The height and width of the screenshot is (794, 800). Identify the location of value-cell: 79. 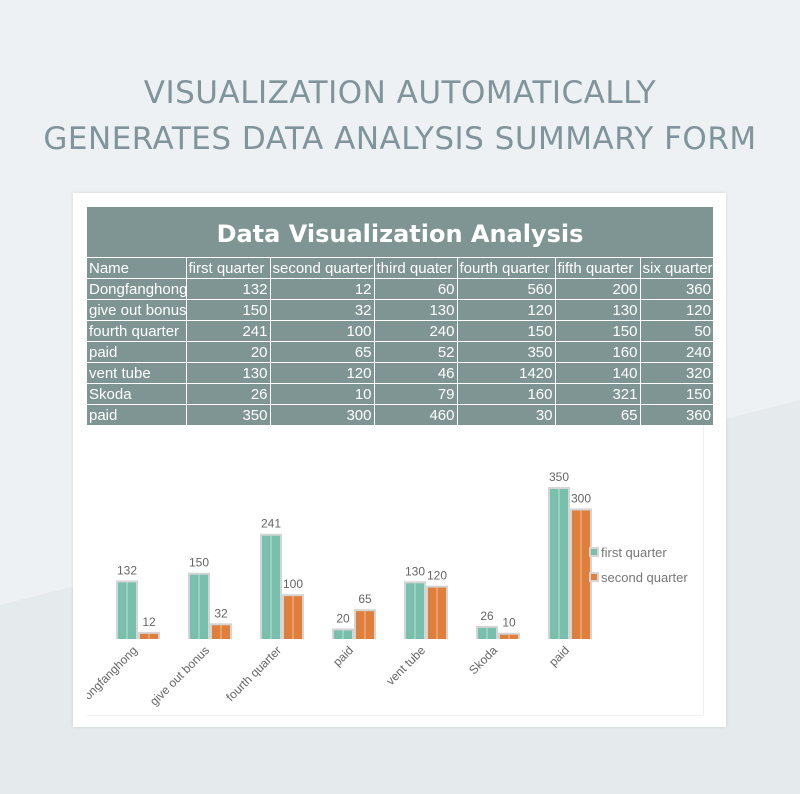
(415, 394).